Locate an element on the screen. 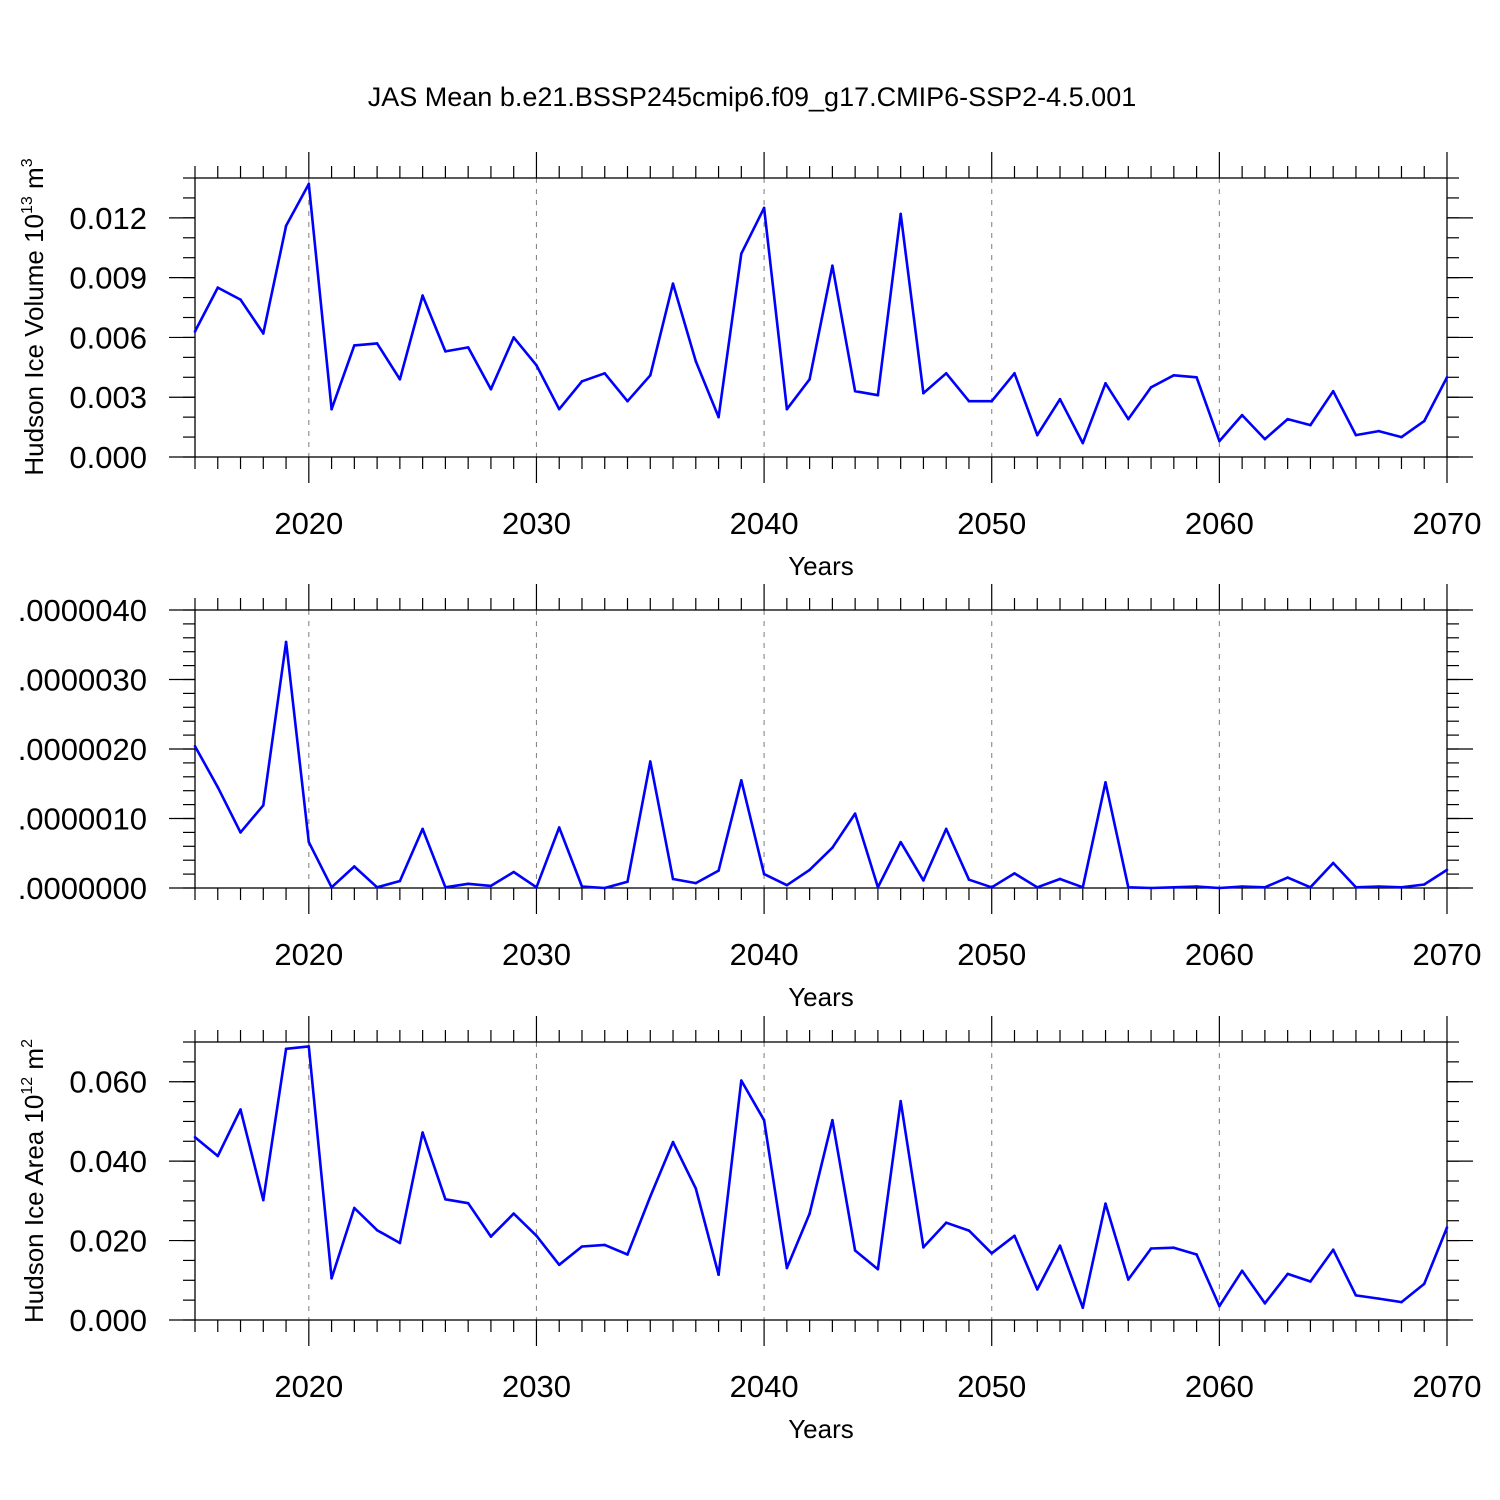 This screenshot has width=1500, height=1500. panel-2-xtick-label: 2060 is located at coordinates (1219, 954).